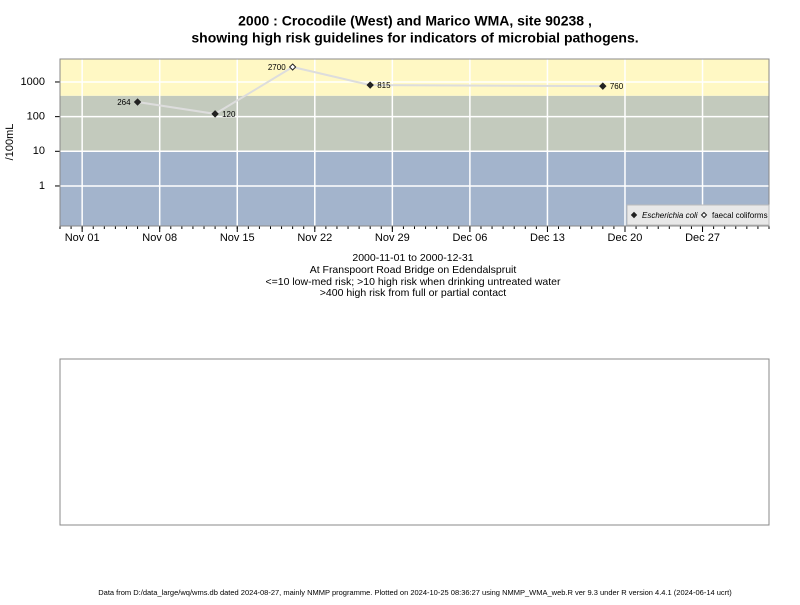 The height and width of the screenshot is (605, 800). What do you see at coordinates (277, 67) in the screenshot?
I see `data-label: 2700` at bounding box center [277, 67].